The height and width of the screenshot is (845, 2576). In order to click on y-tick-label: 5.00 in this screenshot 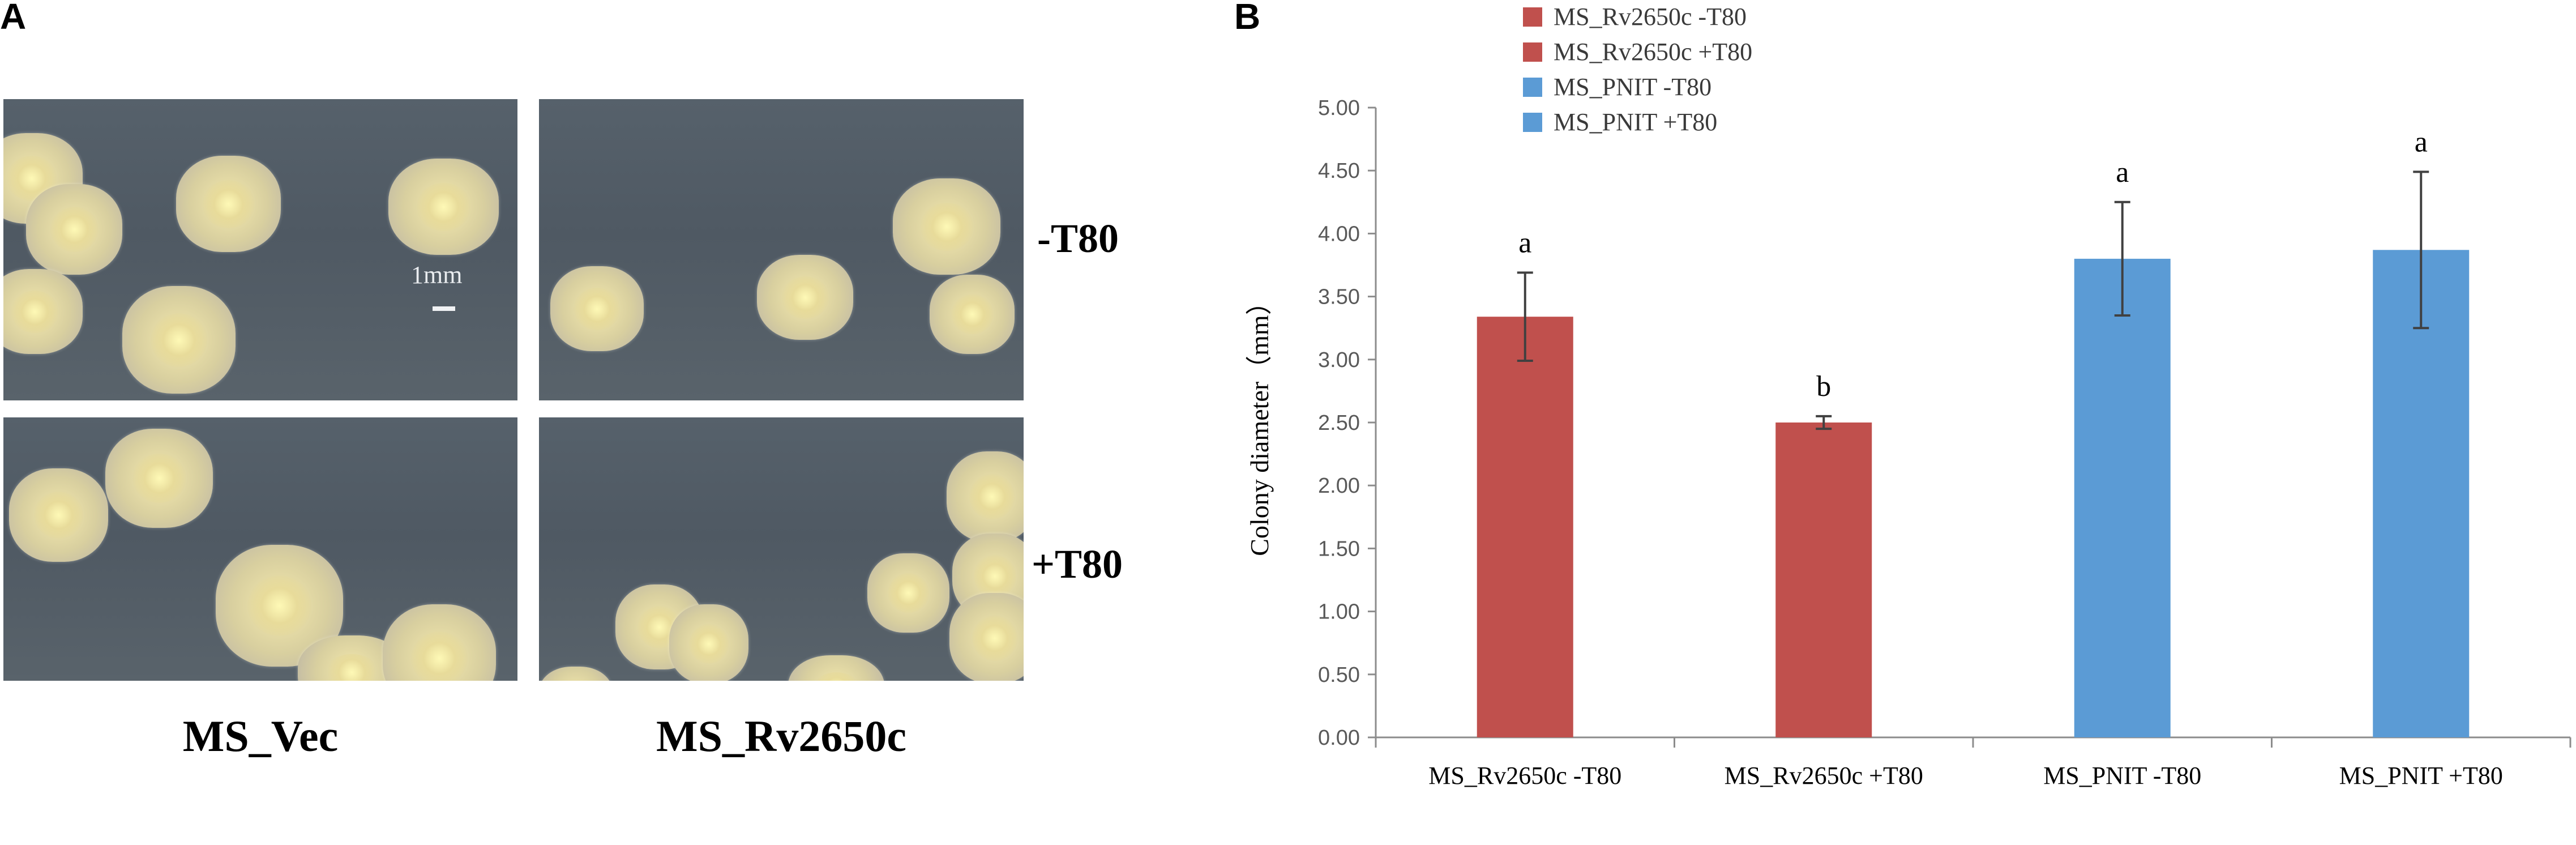, I will do `click(1339, 108)`.